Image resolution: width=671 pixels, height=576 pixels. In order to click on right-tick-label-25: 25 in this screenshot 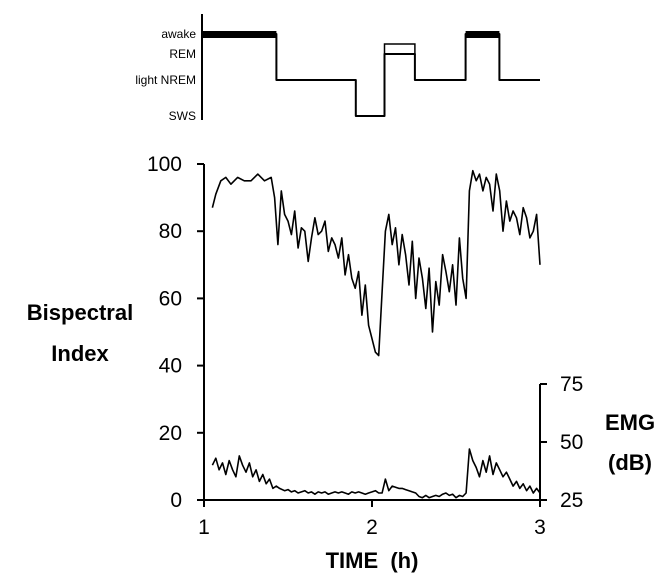, I will do `click(571, 500)`.